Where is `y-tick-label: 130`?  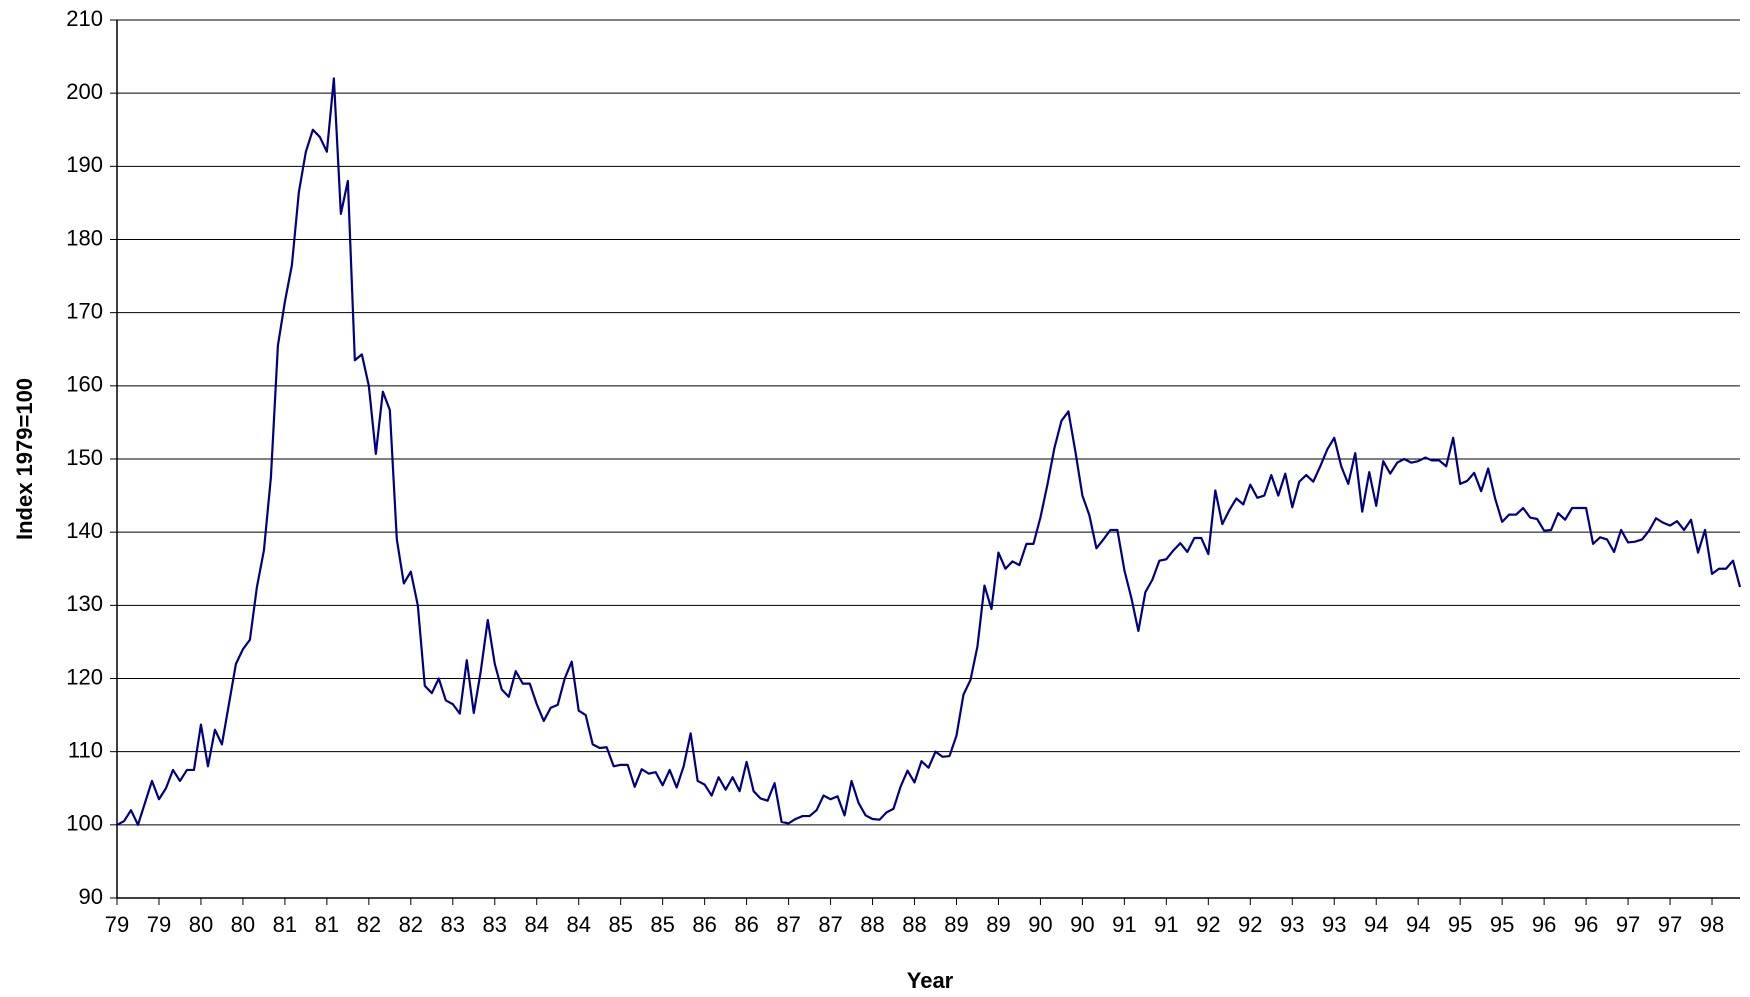
y-tick-label: 130 is located at coordinates (84, 603).